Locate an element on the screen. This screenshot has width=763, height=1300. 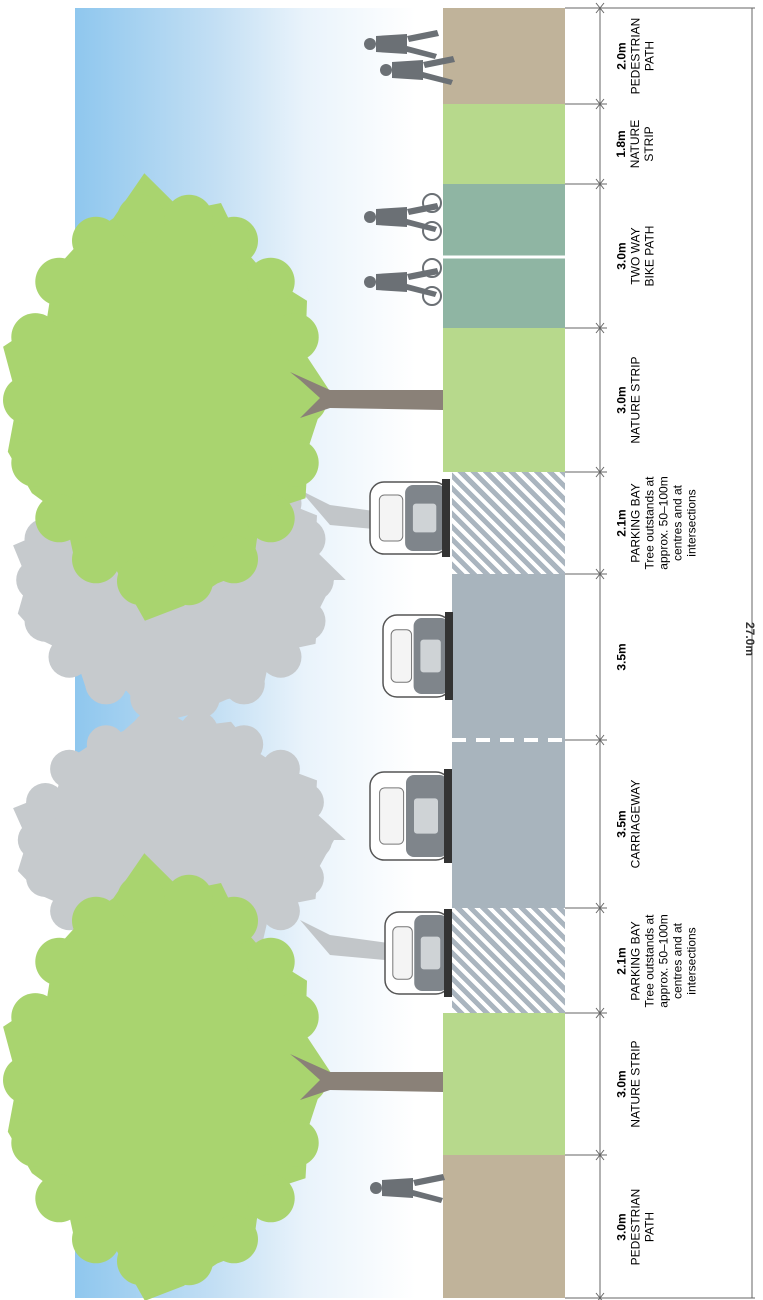
section-width: 1.8m is located at coordinates (621, 144).